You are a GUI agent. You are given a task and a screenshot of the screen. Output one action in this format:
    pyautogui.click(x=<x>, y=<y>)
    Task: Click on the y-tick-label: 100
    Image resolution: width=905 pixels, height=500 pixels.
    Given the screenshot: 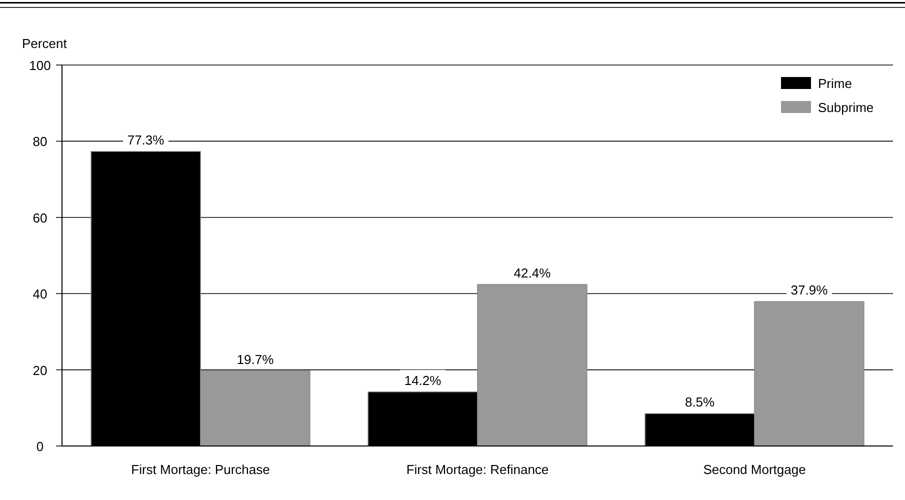 What is the action you would take?
    pyautogui.click(x=40, y=65)
    